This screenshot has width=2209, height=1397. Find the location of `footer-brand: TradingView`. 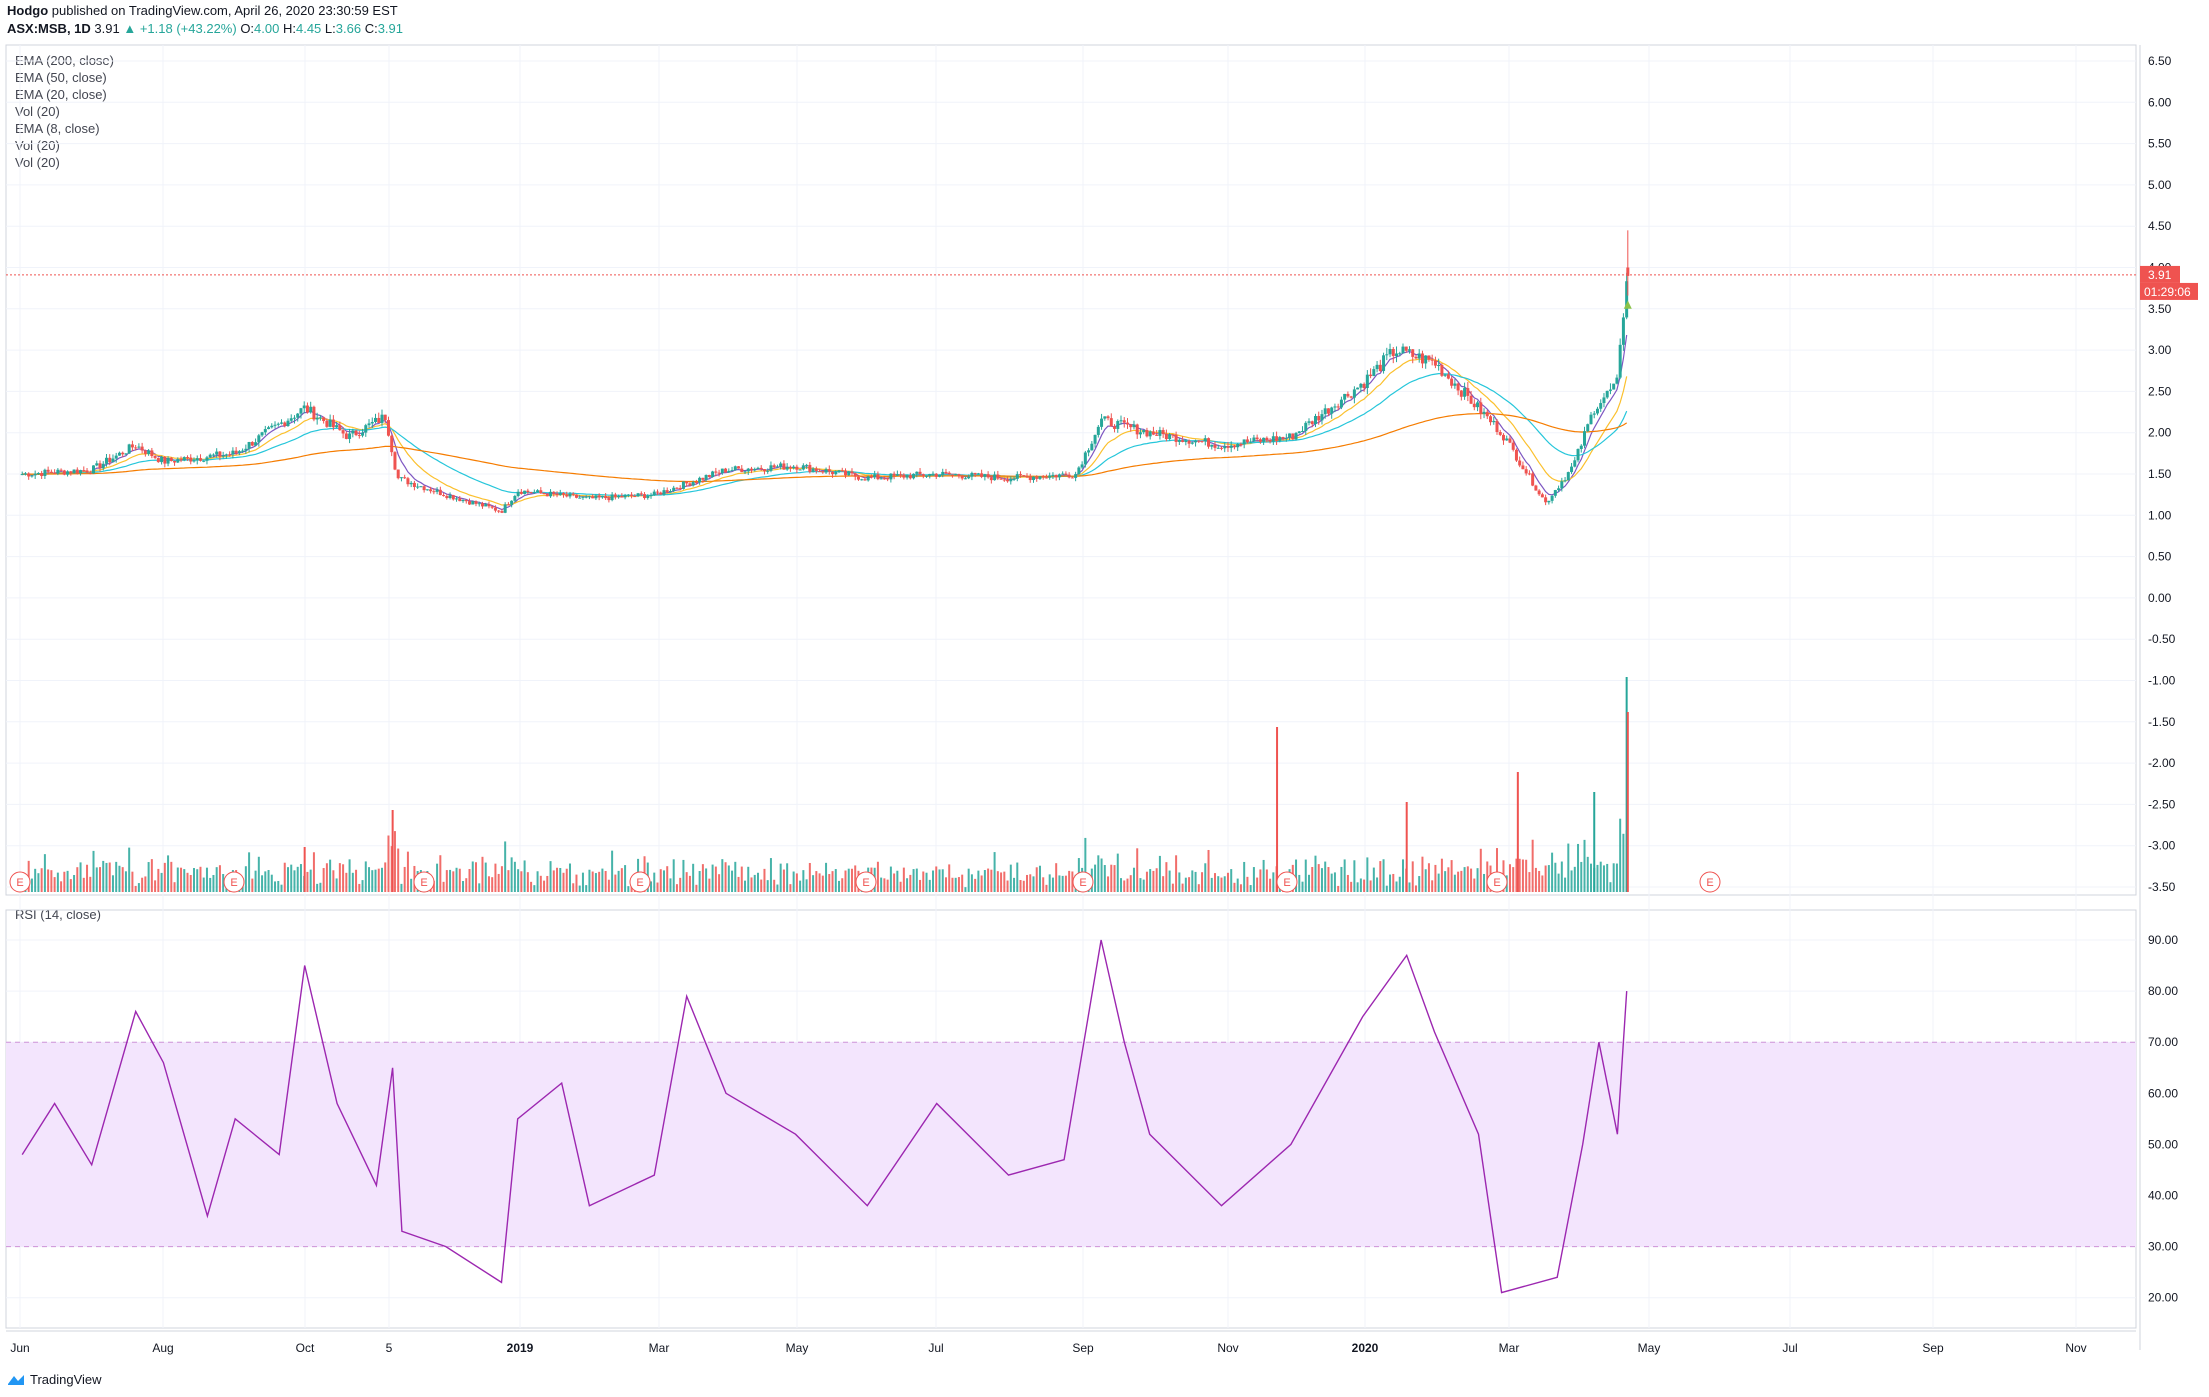

footer-brand: TradingView is located at coordinates (66, 1379).